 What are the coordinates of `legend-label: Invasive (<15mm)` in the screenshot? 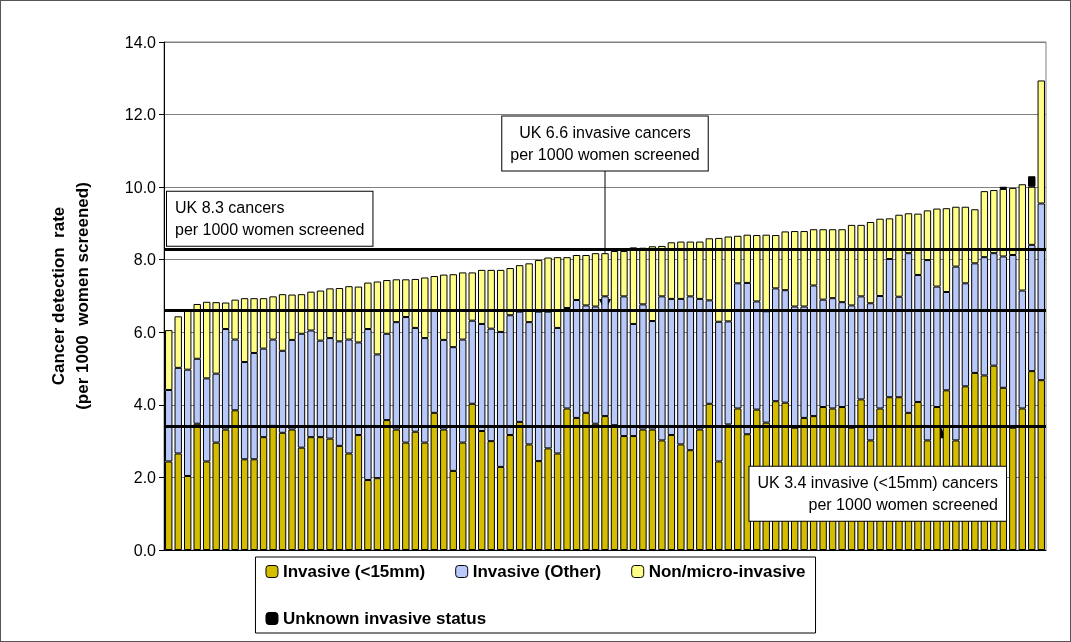 It's located at (354, 571).